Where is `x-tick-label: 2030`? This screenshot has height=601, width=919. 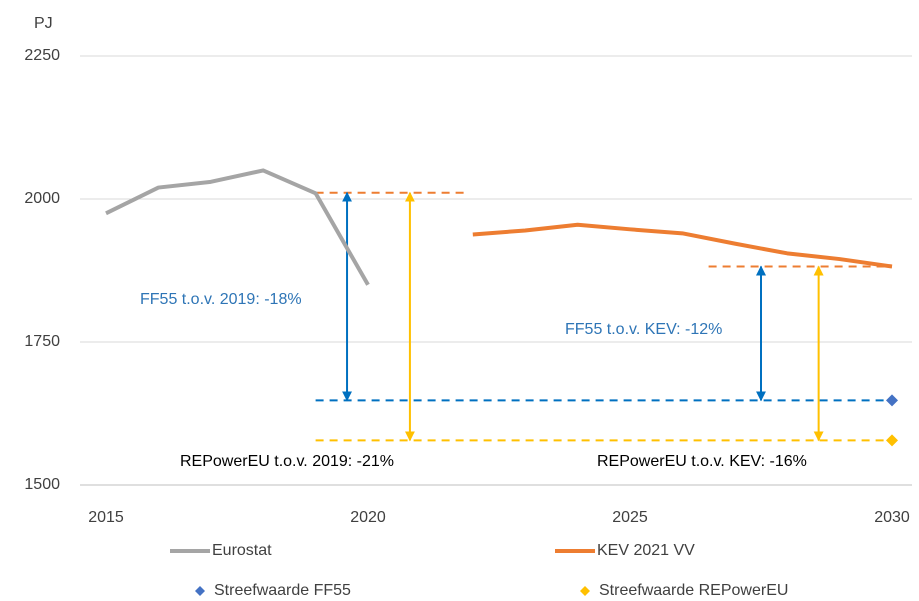 x-tick-label: 2030 is located at coordinates (892, 517).